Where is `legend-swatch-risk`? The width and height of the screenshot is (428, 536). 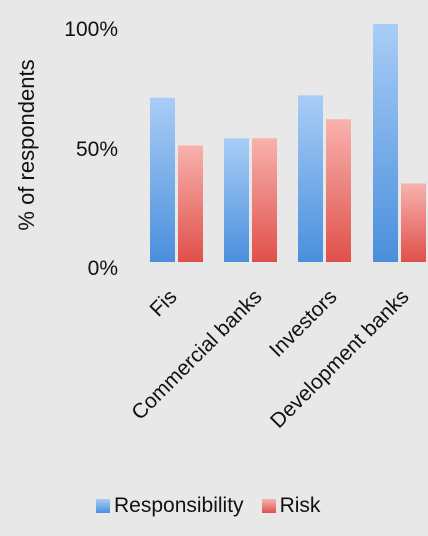
legend-swatch-risk is located at coordinates (268, 506).